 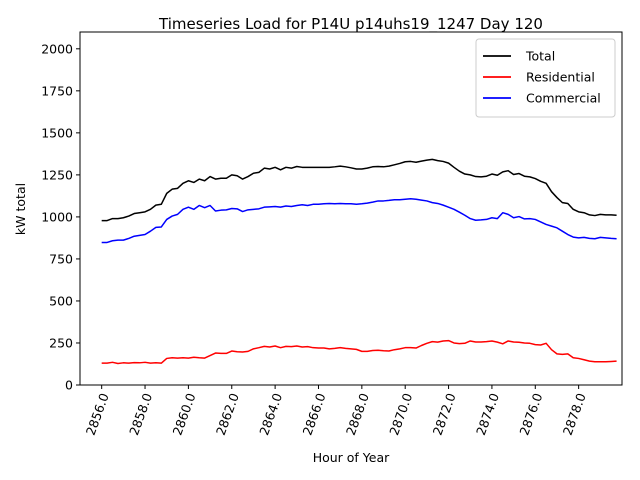 I want to click on series-line-commercial, so click(x=359, y=221).